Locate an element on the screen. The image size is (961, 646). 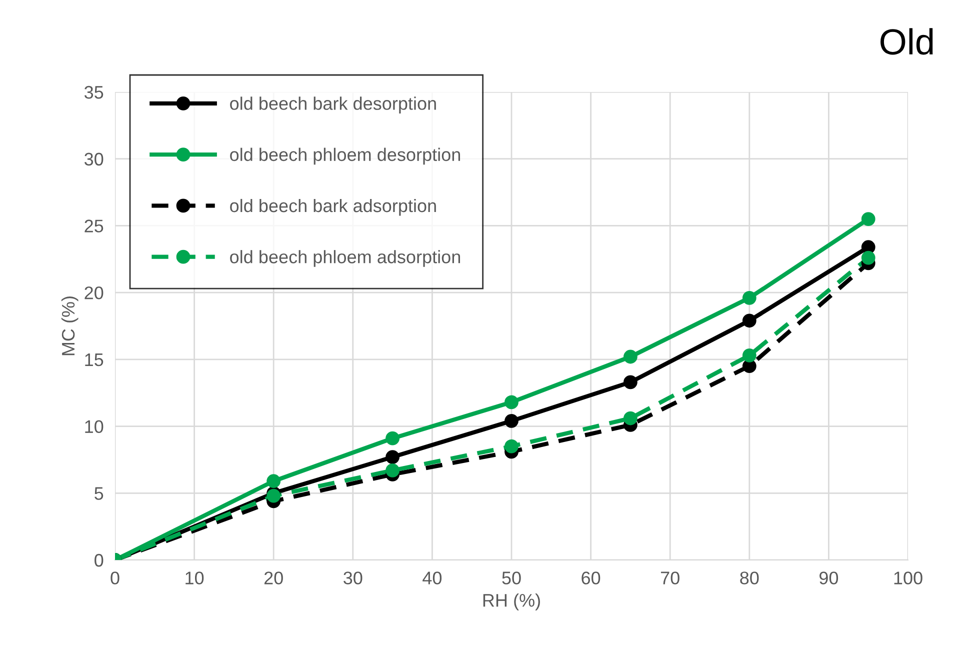
x-tick-label: 90 is located at coordinates (829, 578).